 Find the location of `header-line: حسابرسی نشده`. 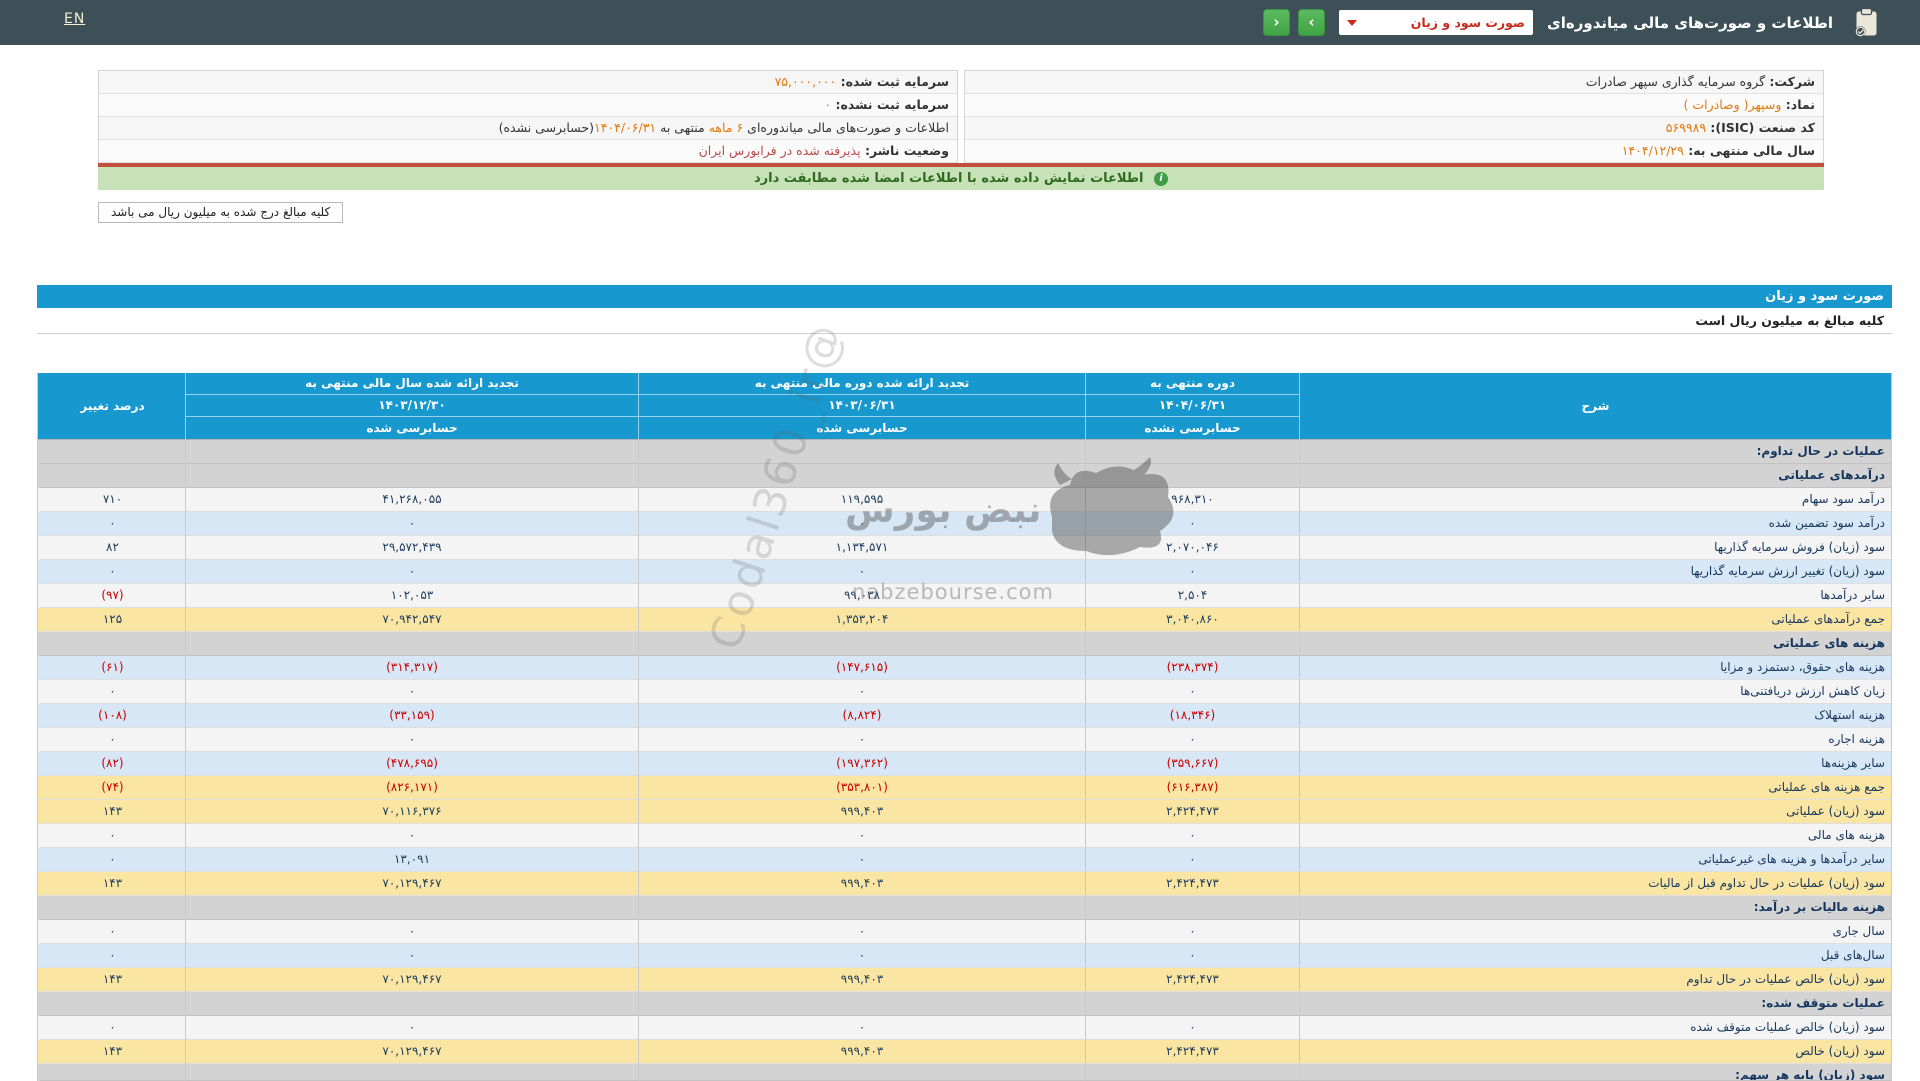

header-line: حسابرسی نشده is located at coordinates (1192, 428).